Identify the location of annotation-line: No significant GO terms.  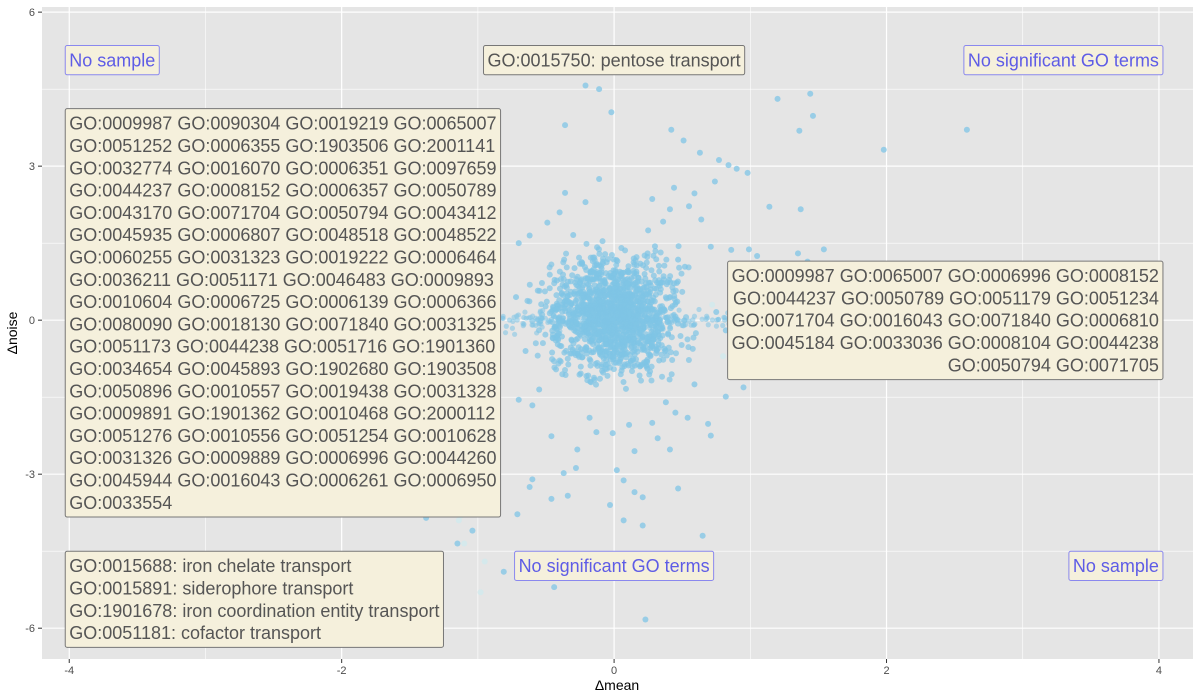
(614, 566).